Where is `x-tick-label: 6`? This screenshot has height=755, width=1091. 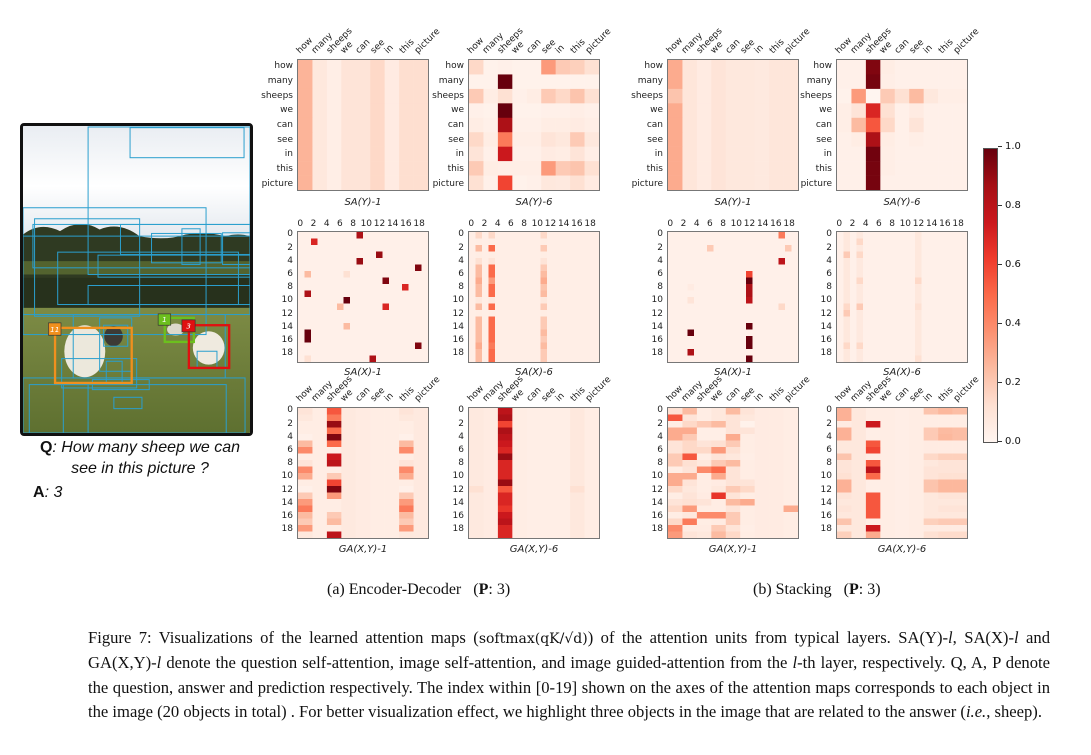
x-tick-label: 6 is located at coordinates (340, 224).